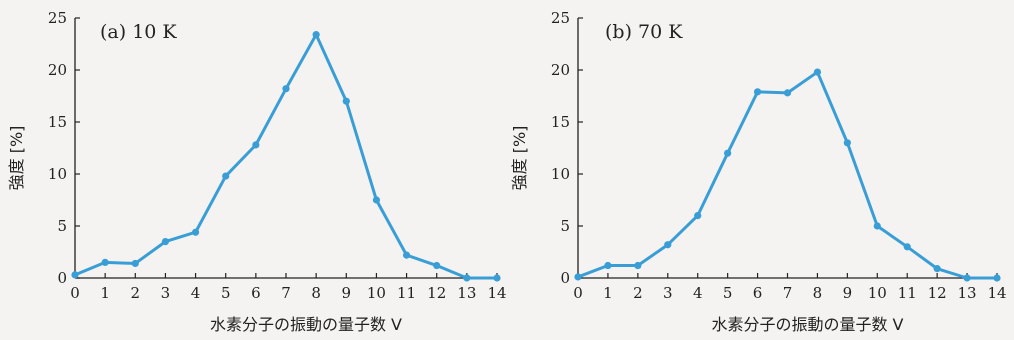 This screenshot has height=340, width=1014. I want to click on panel-title: (b) 70 K, so click(644, 32).